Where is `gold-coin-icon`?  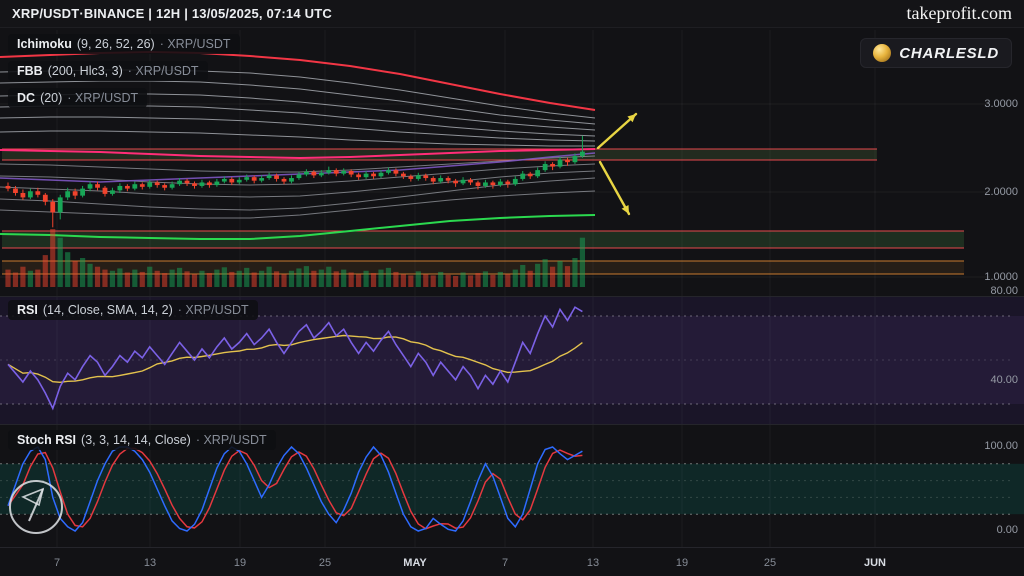
gold-coin-icon is located at coordinates (882, 53).